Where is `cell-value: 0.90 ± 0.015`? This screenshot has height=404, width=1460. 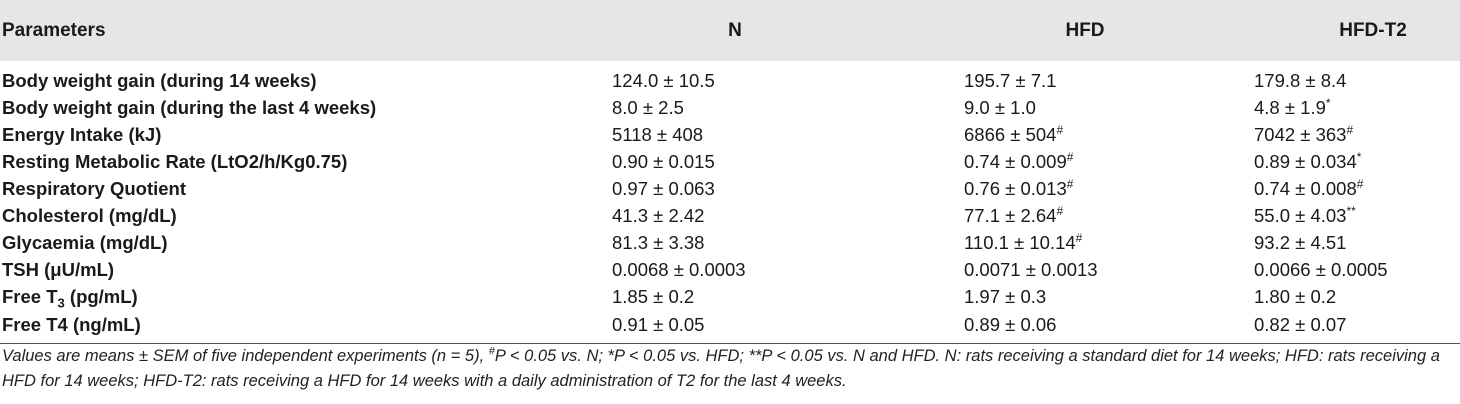
cell-value: 0.90 ± 0.015 is located at coordinates (663, 161).